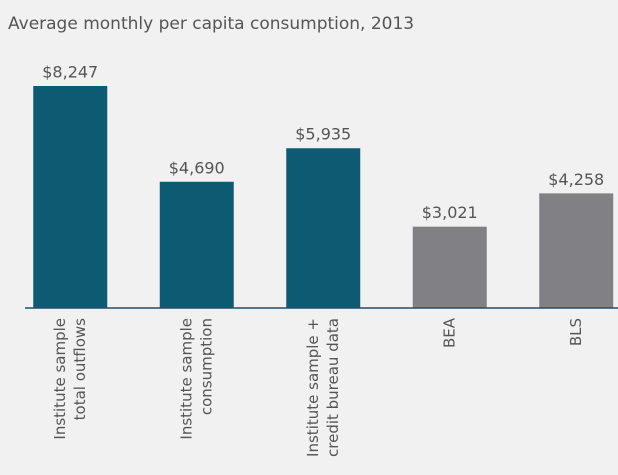 This screenshot has width=618, height=475. What do you see at coordinates (313, 387) in the screenshot?
I see `x-tick-label: Institute sample +` at bounding box center [313, 387].